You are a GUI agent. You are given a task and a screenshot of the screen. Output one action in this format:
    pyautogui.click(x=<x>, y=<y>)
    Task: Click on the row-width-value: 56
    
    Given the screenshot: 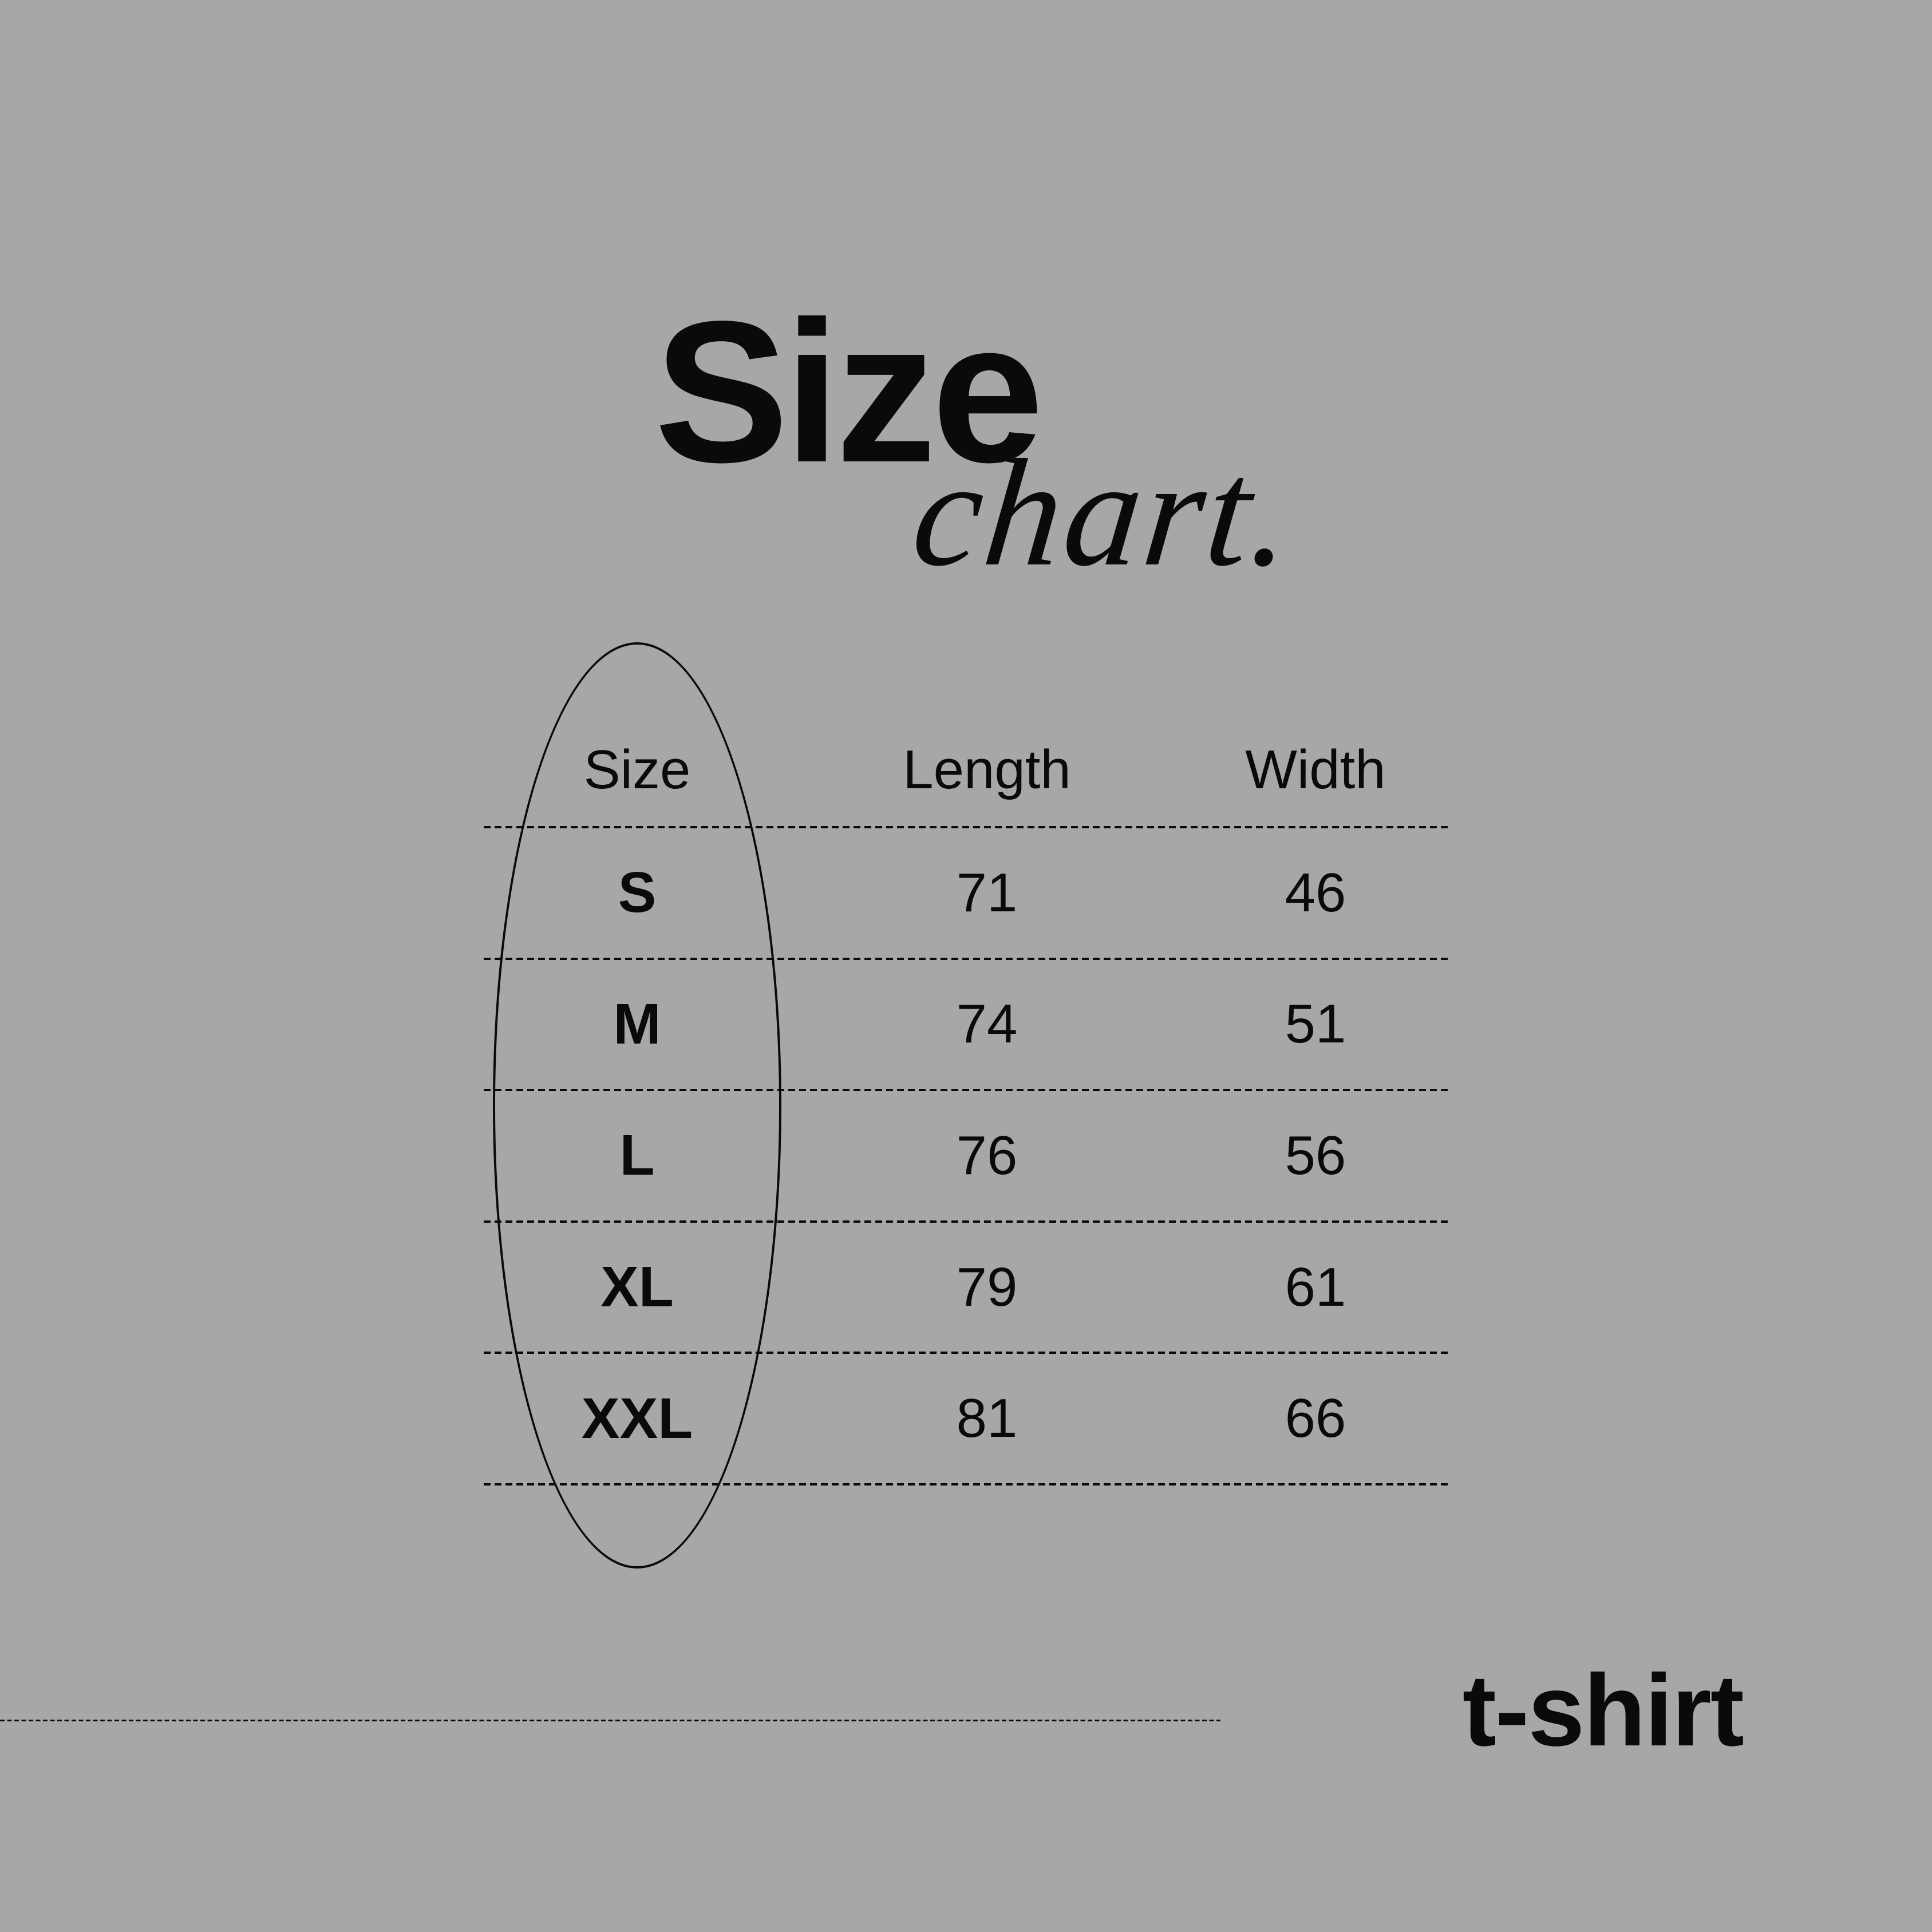 What is the action you would take?
    pyautogui.click(x=1315, y=1155)
    